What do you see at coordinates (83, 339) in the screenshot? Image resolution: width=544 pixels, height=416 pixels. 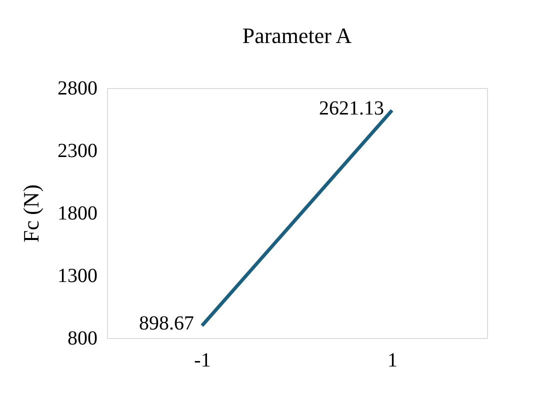 I see `y-tick-label: 800` at bounding box center [83, 339].